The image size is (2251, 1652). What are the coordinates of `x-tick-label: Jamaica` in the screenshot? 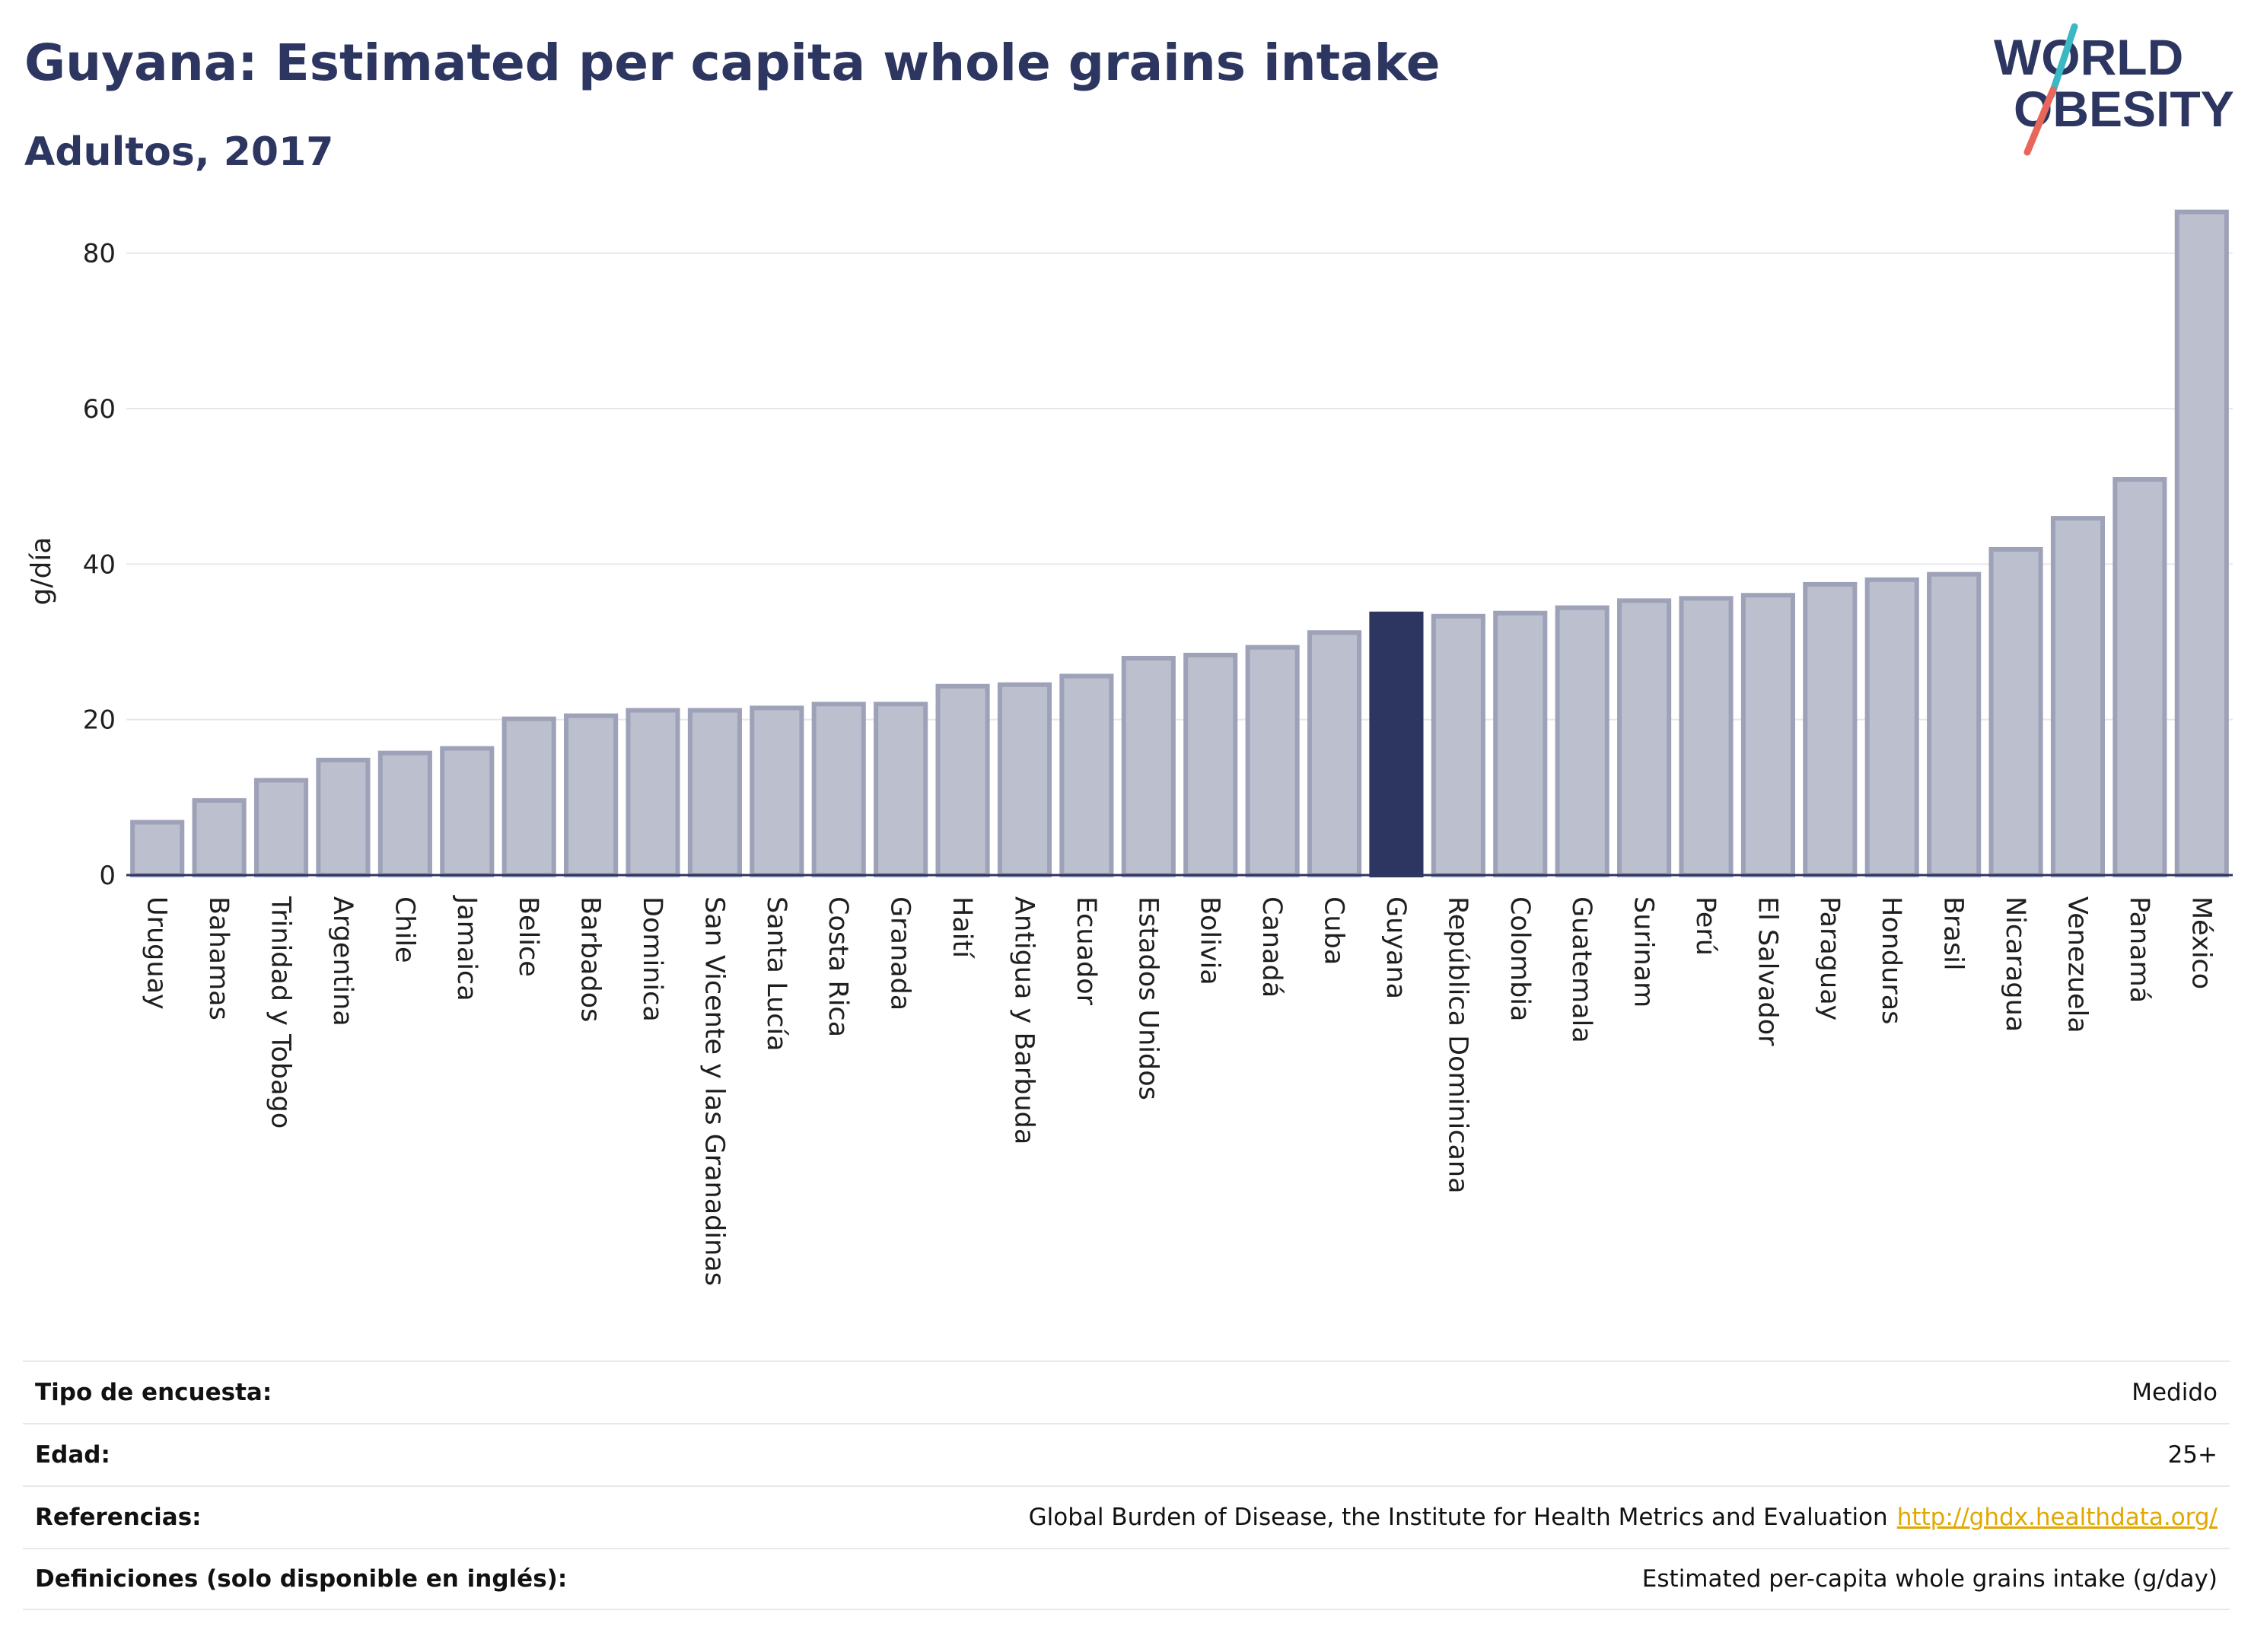 It's located at (466, 948).